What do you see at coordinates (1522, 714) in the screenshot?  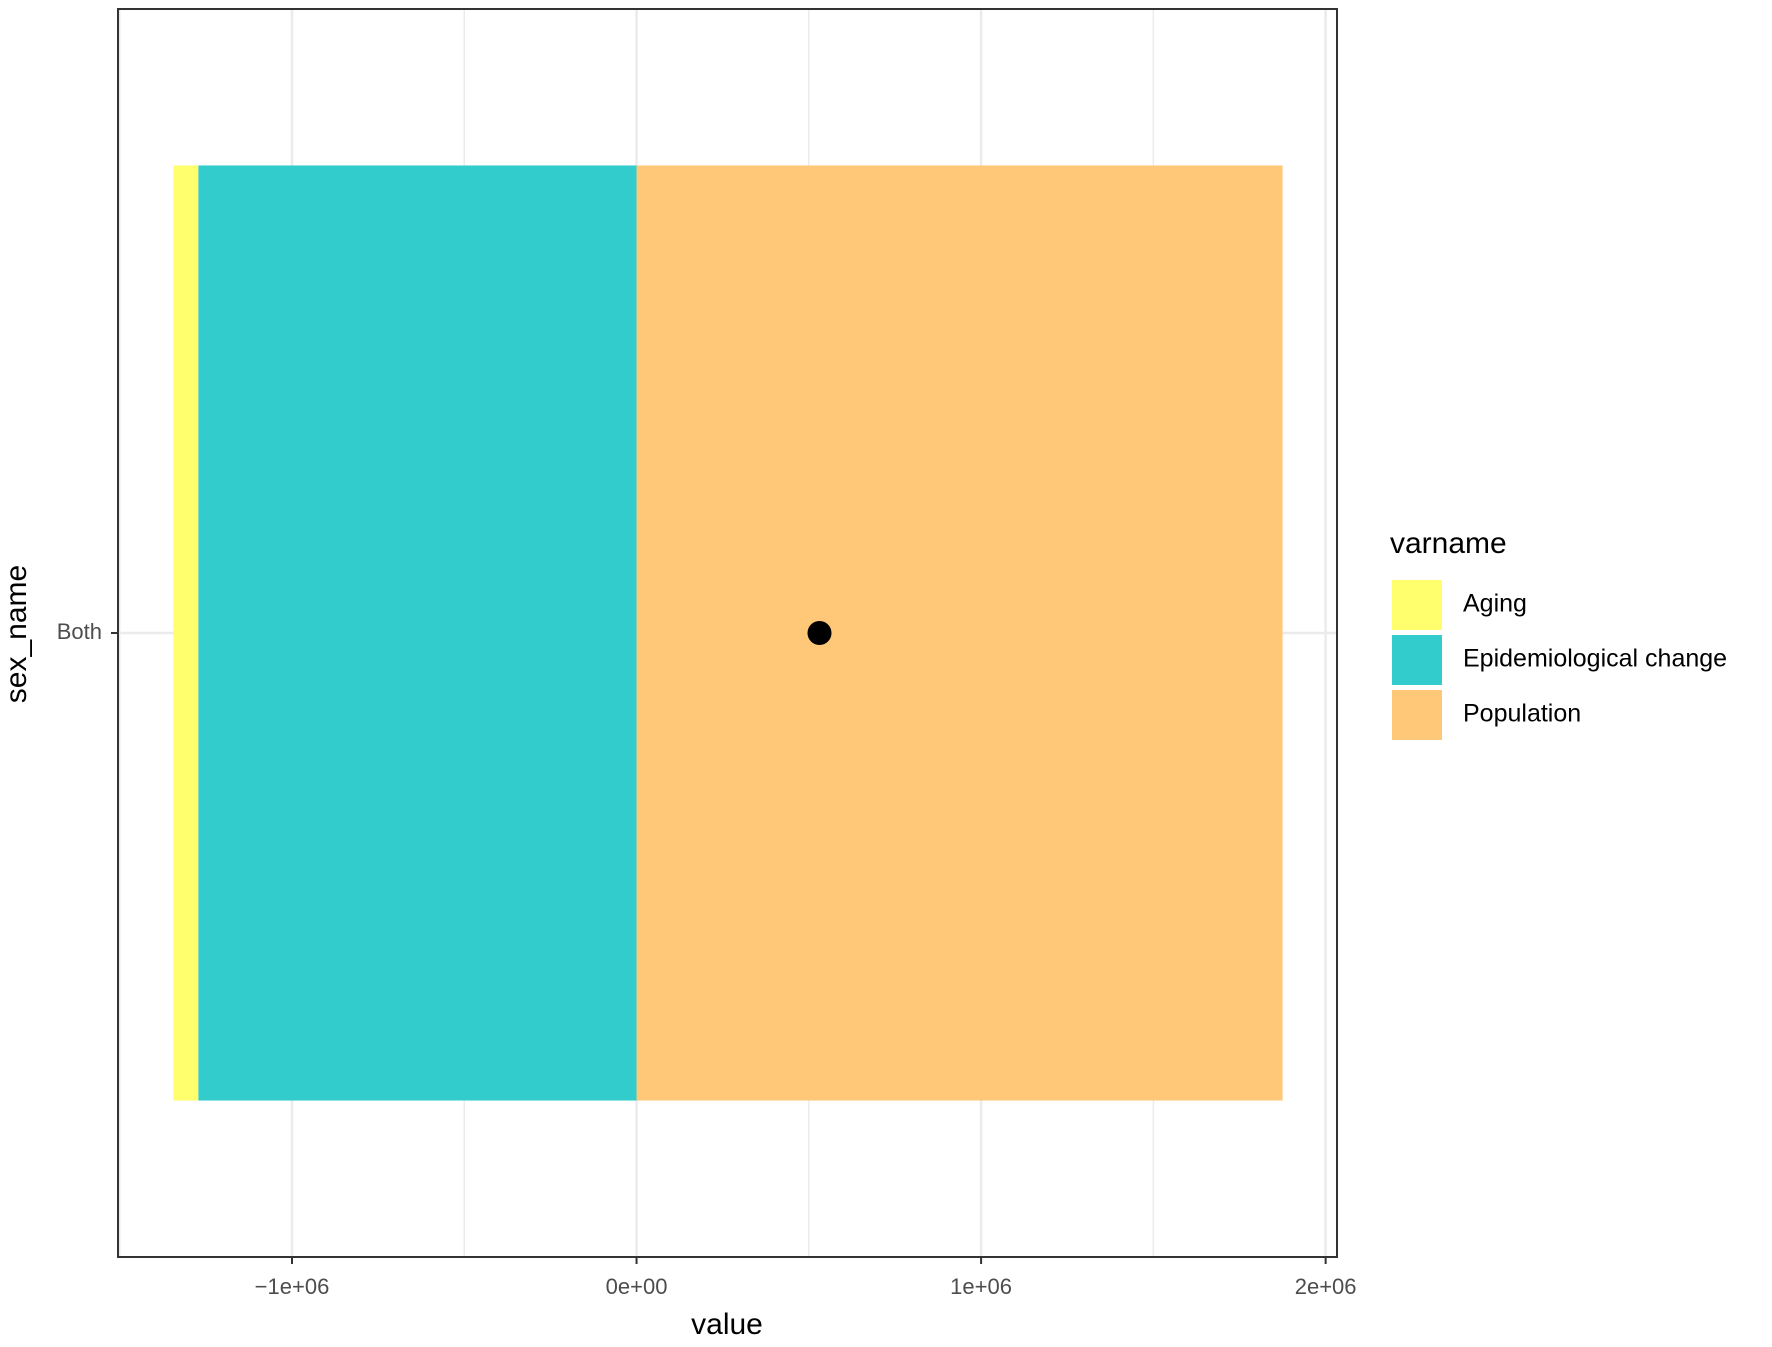 I see `legend-label: Population` at bounding box center [1522, 714].